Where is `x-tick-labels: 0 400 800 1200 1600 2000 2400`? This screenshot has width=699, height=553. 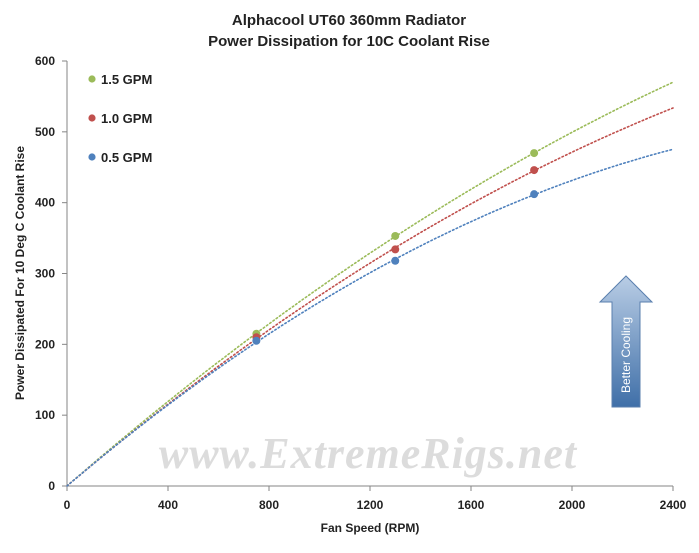 x-tick-labels: 0 400 800 1200 1600 2000 2400 is located at coordinates (375, 499).